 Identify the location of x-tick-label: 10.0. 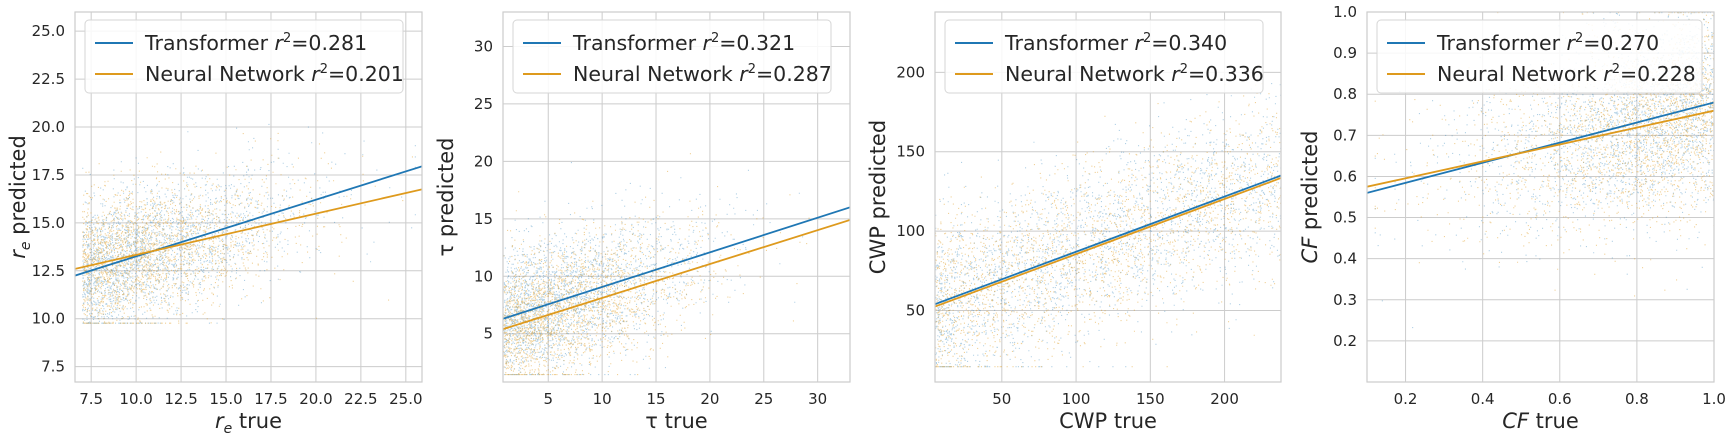
(135, 399).